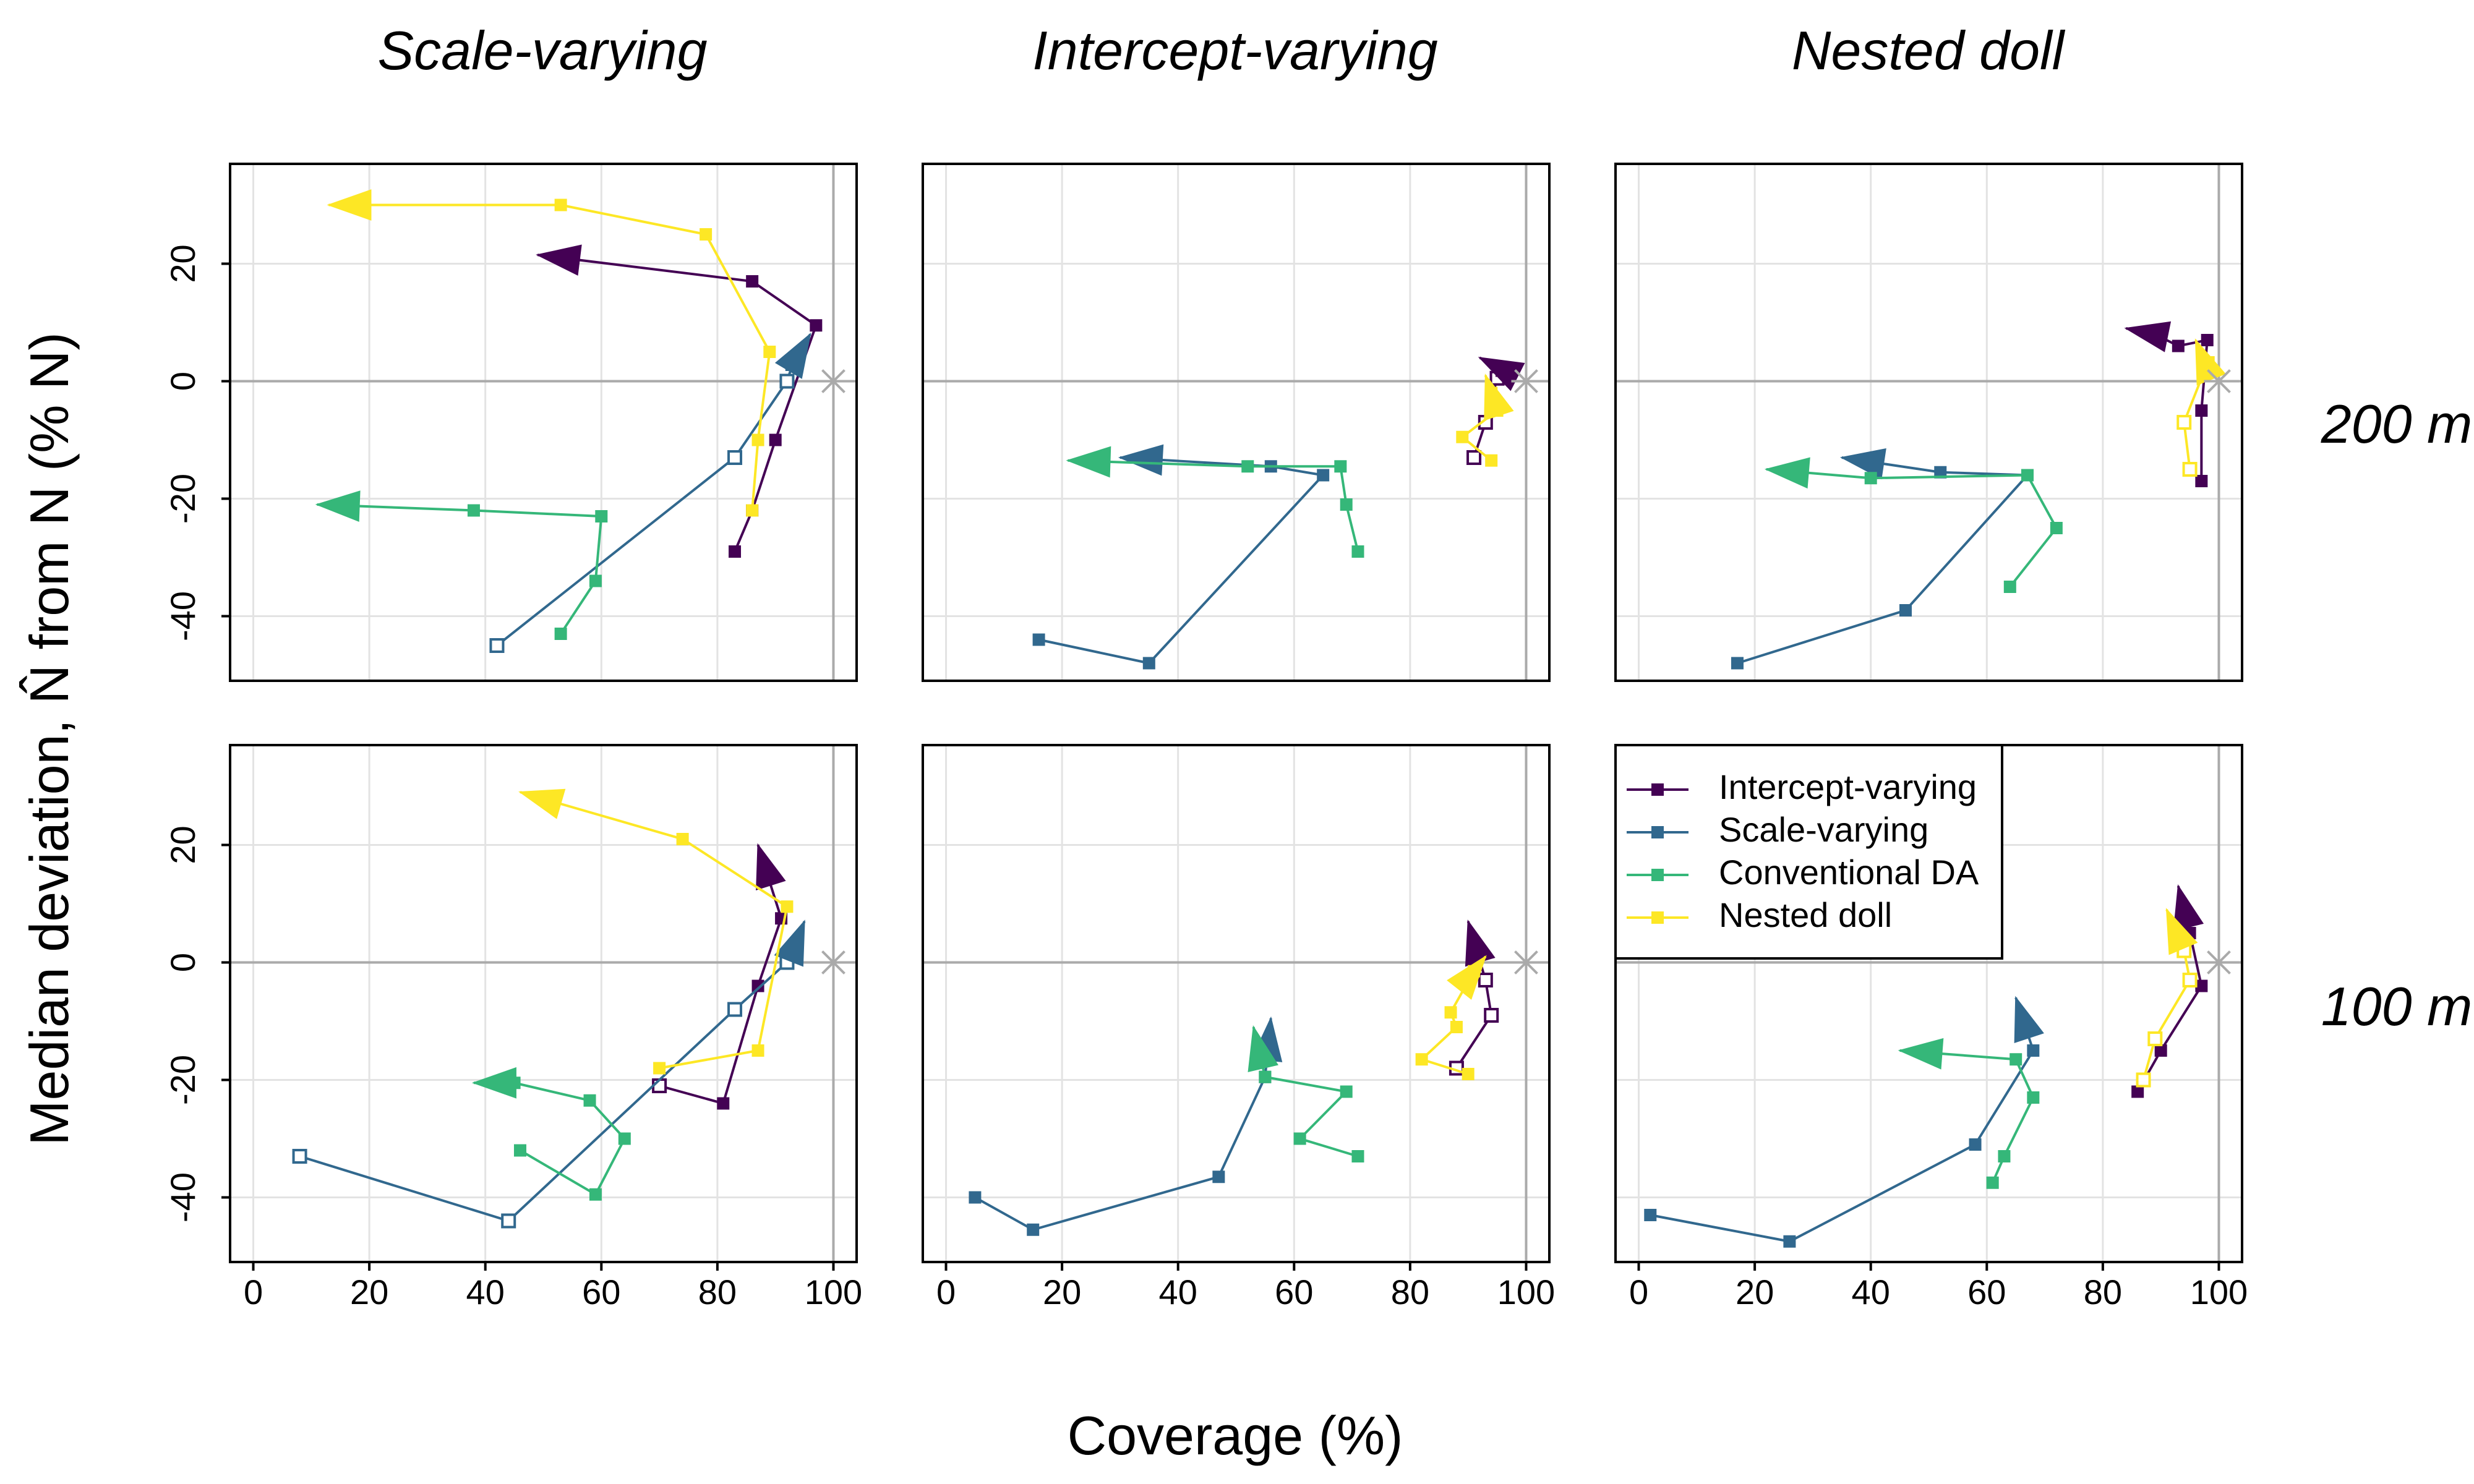 The image size is (2474, 1484). I want to click on y-tick-label: -20, so click(182, 499).